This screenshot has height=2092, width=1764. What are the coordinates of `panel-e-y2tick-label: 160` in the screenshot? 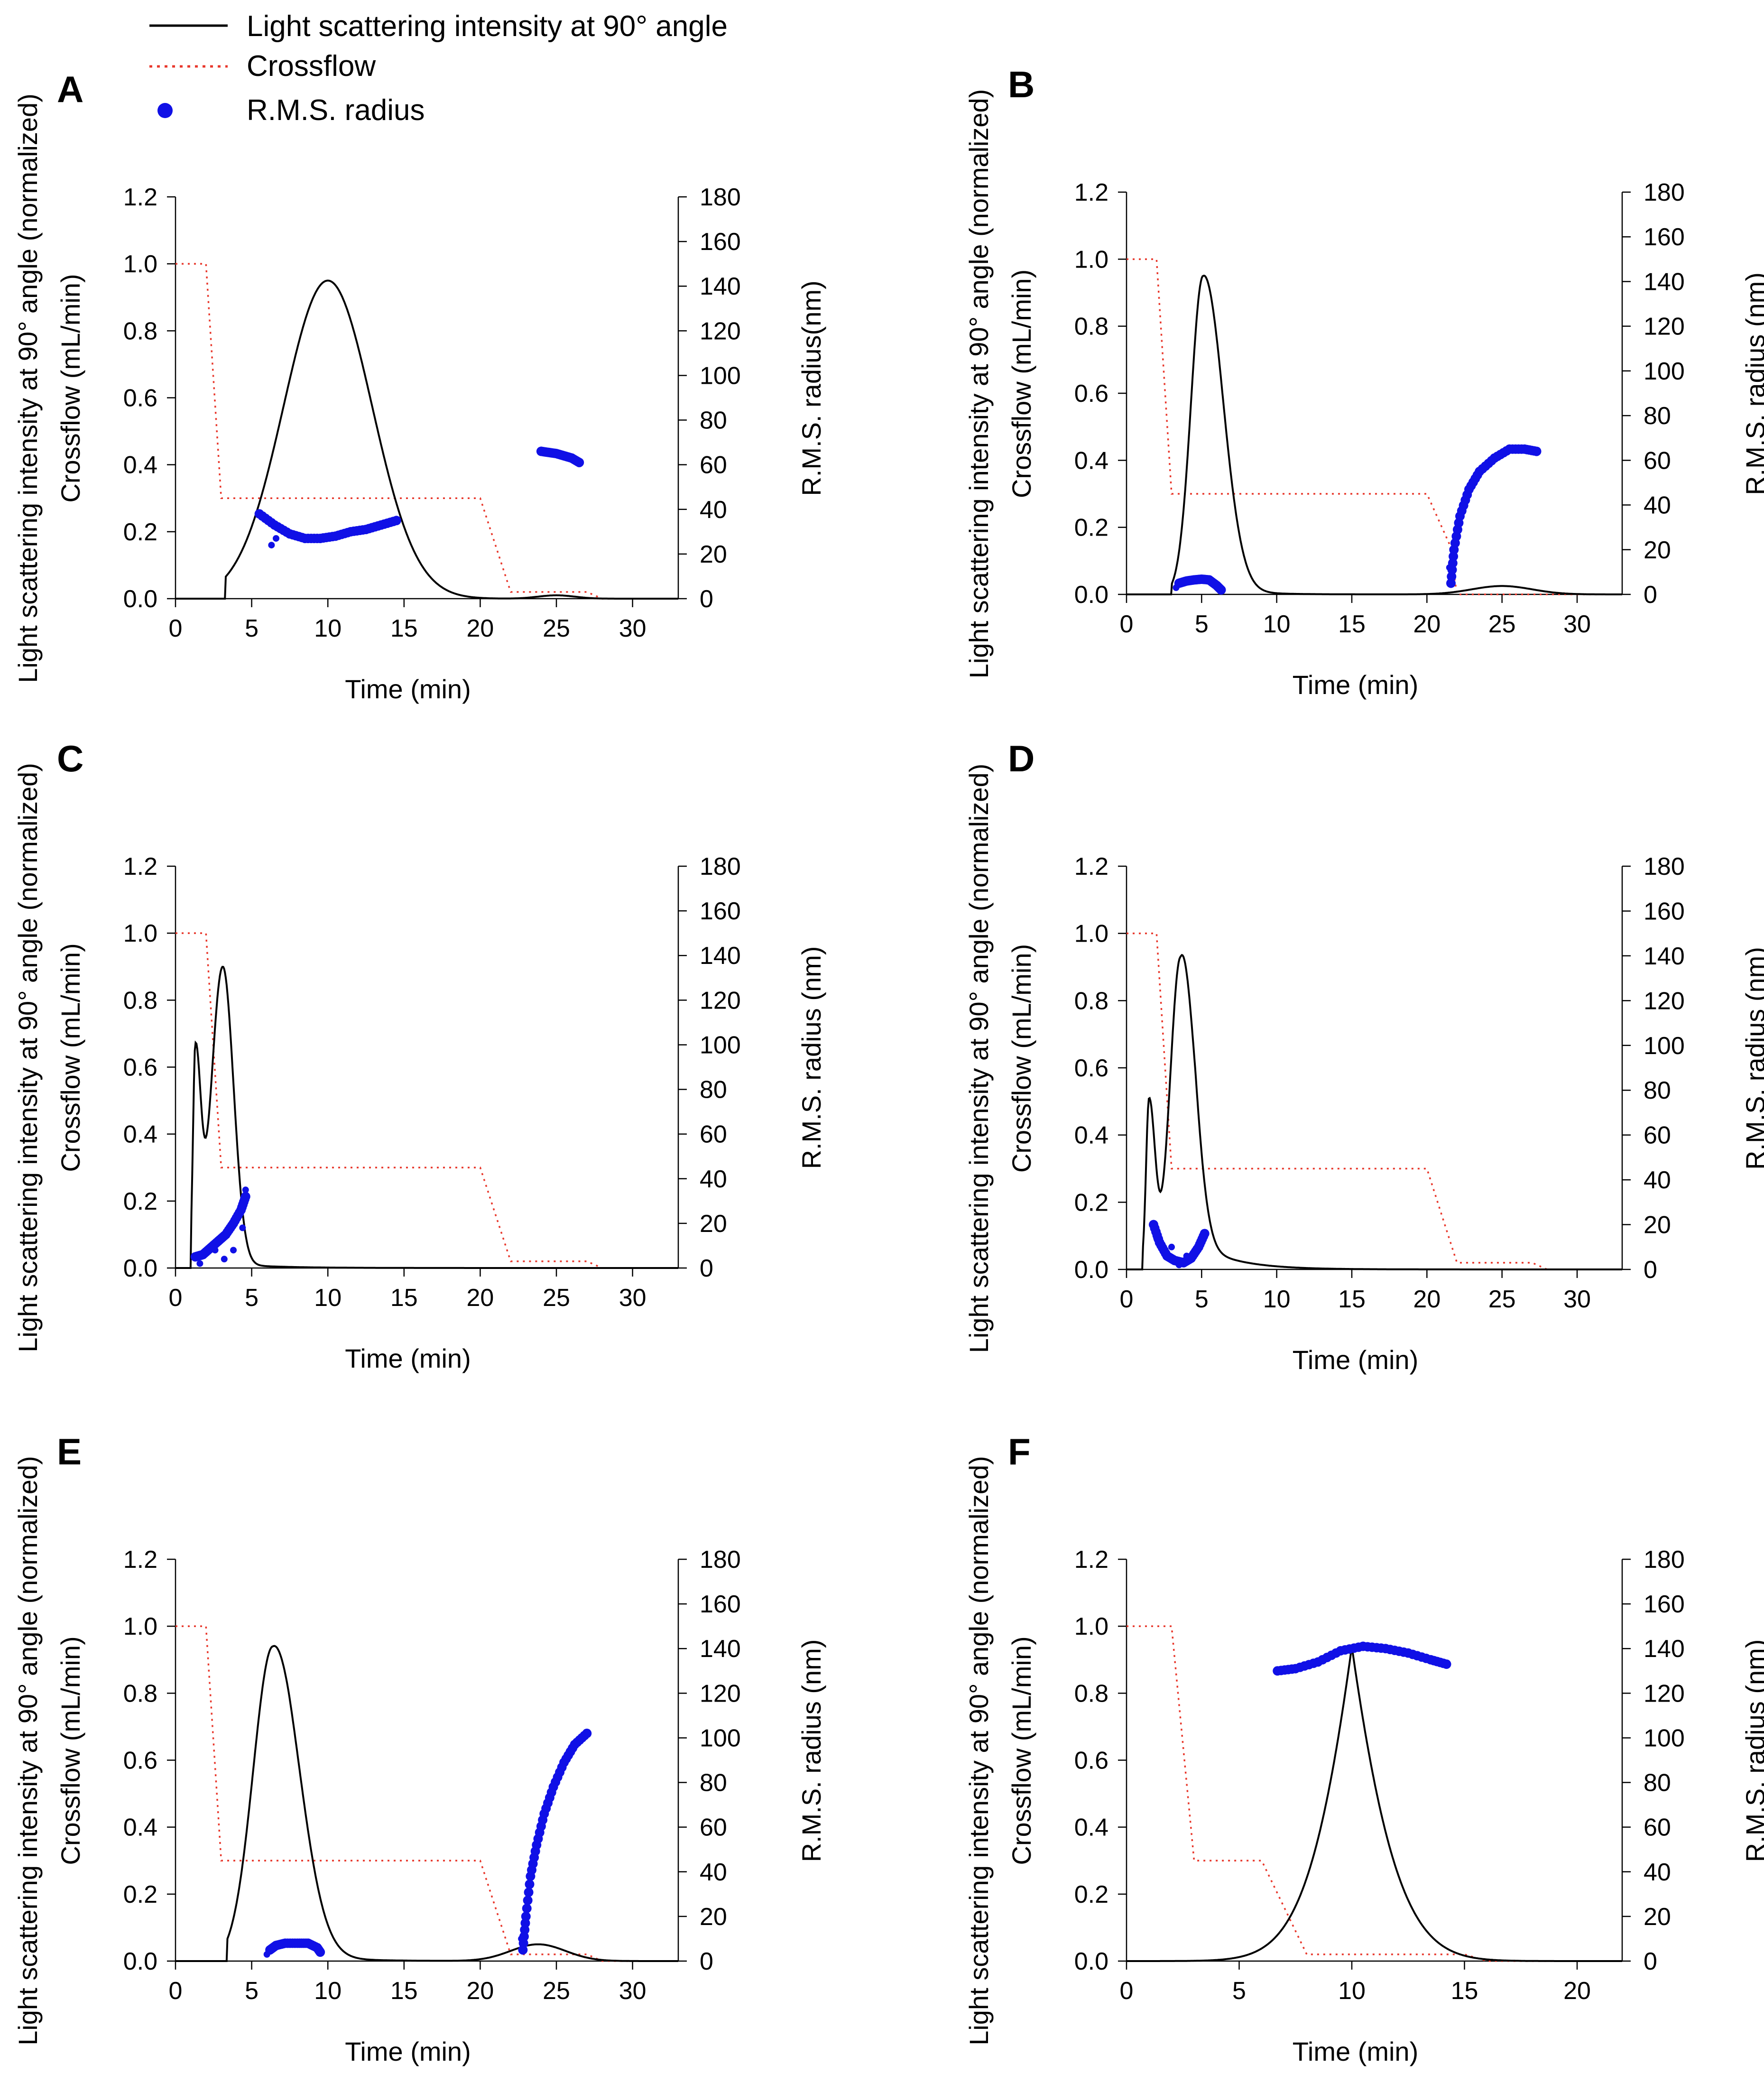 It's located at (720, 1604).